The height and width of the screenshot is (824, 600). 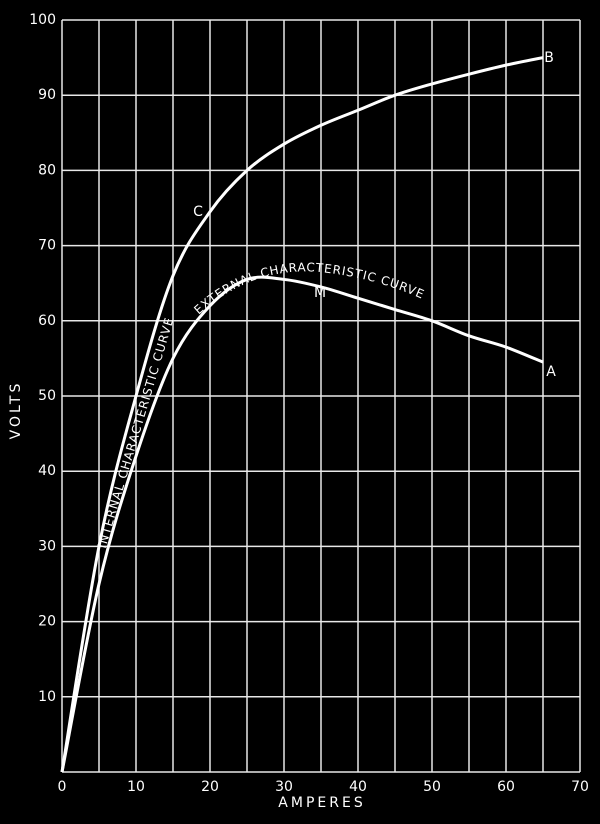 What do you see at coordinates (321, 803) in the screenshot?
I see `x-axis-label: AMPERES` at bounding box center [321, 803].